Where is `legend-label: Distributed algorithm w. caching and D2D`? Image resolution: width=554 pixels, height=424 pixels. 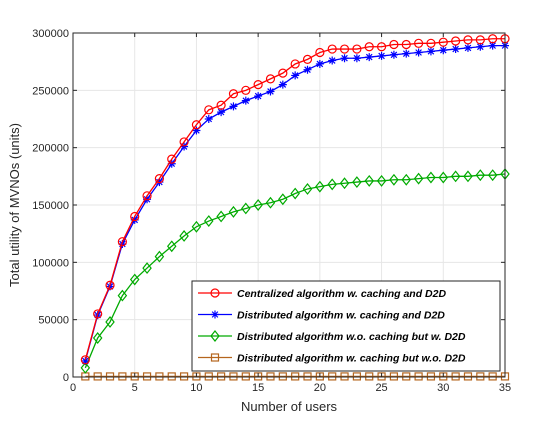
legend-label: Distributed algorithm w. caching and D2D is located at coordinates (341, 316).